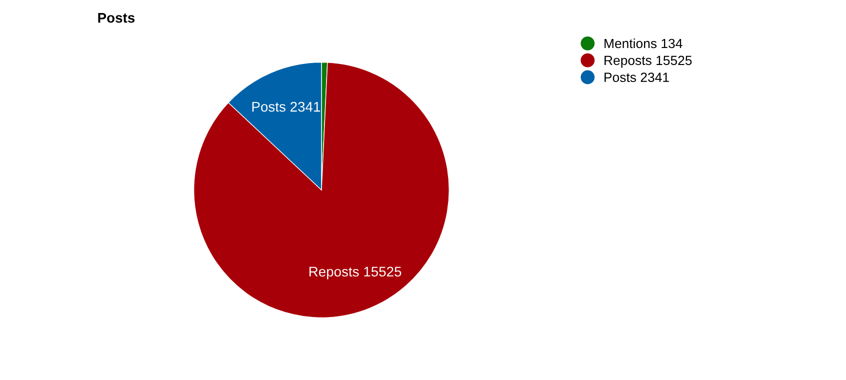 The width and height of the screenshot is (846, 380). I want to click on data-label: Posts 2341, so click(286, 107).